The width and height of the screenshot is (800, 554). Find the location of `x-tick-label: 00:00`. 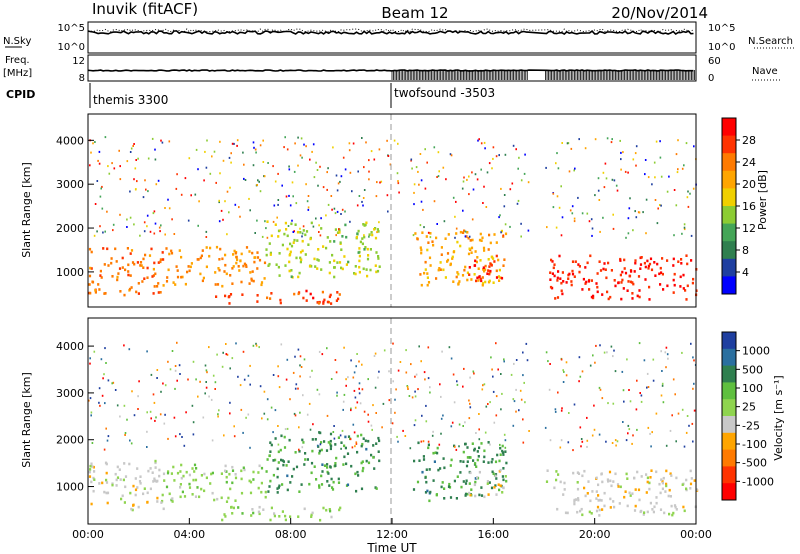

x-tick-label: 00:00 is located at coordinates (88, 534).